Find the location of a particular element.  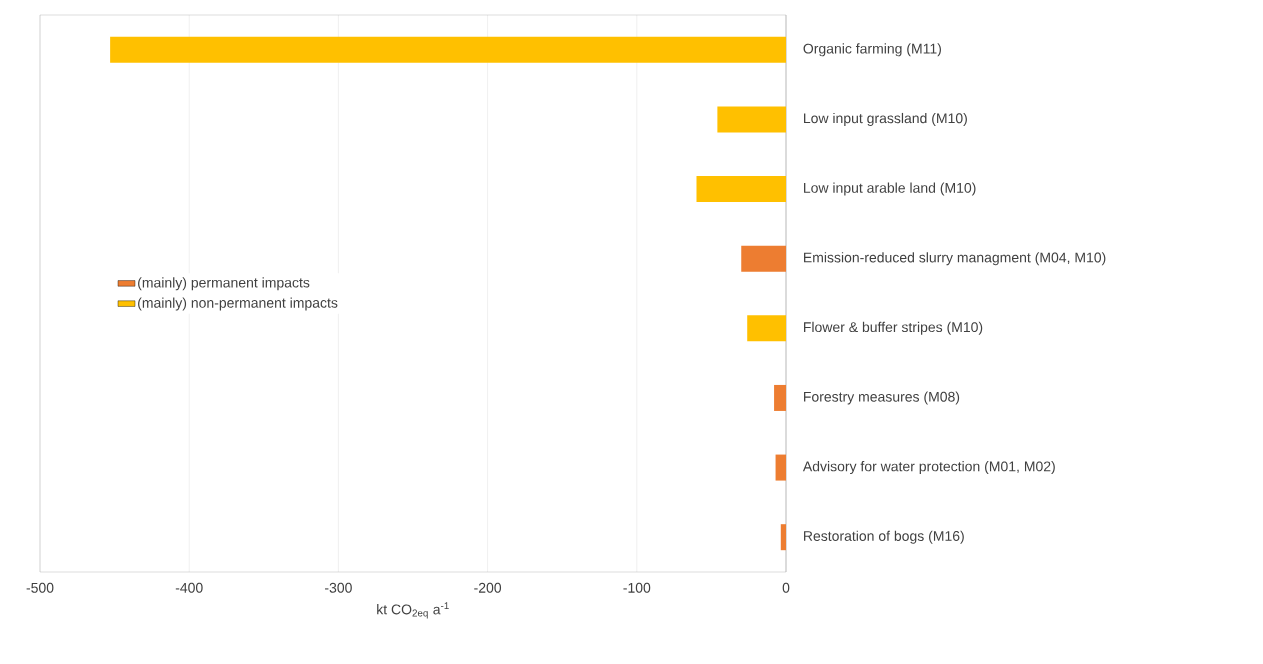

y-tick-label: Emission-reduced slurry managment (M04, M10) is located at coordinates (955, 259).